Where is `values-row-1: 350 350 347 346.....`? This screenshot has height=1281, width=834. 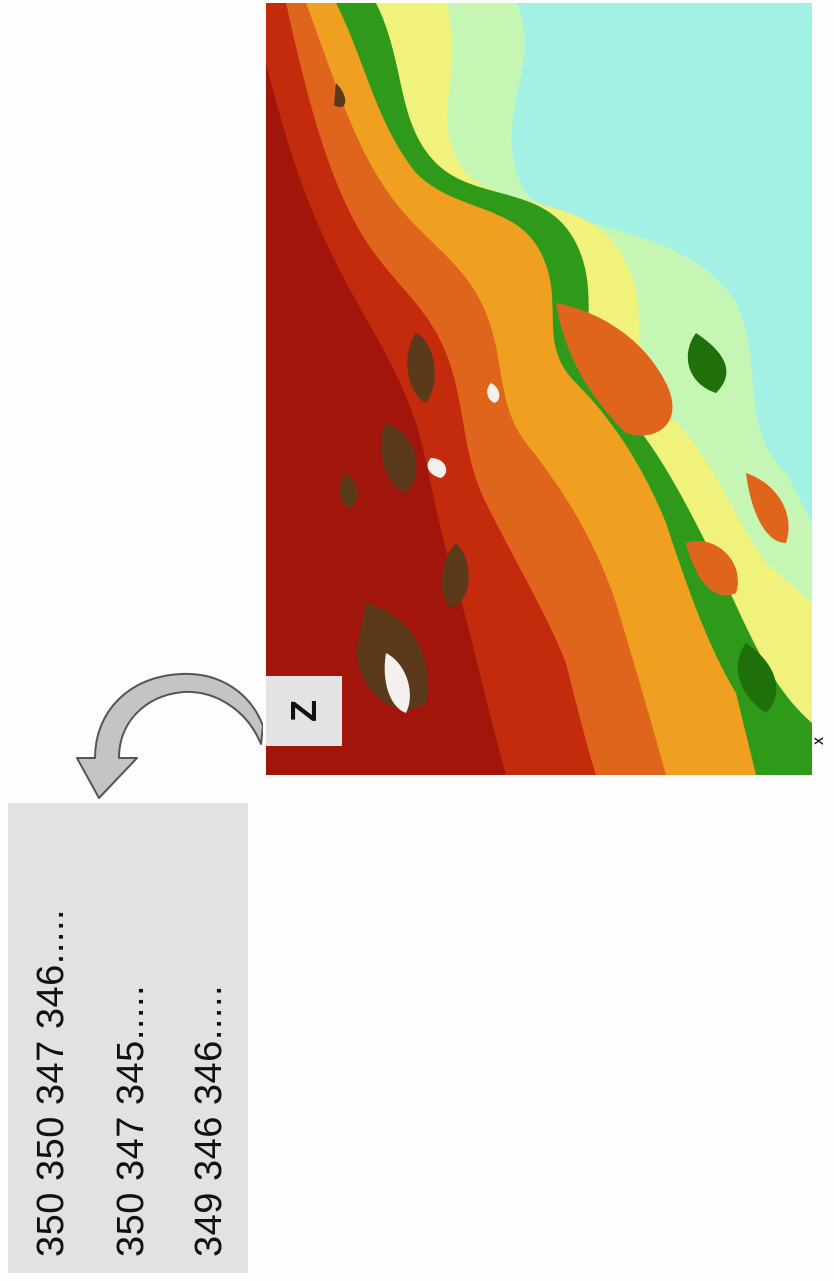
values-row-1: 350 350 347 346..... is located at coordinates (51, 1082).